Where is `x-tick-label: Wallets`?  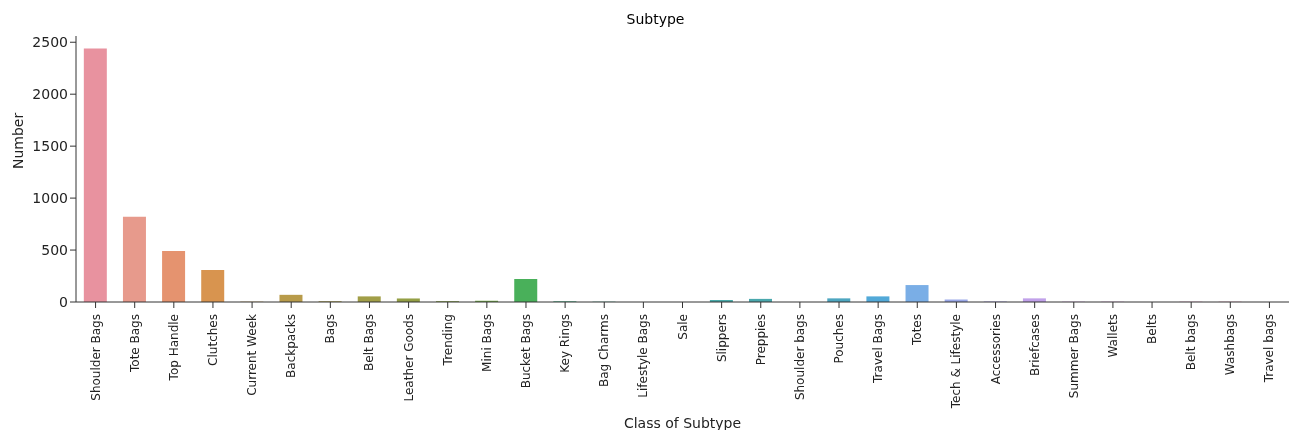
x-tick-label: Wallets is located at coordinates (1112, 336).